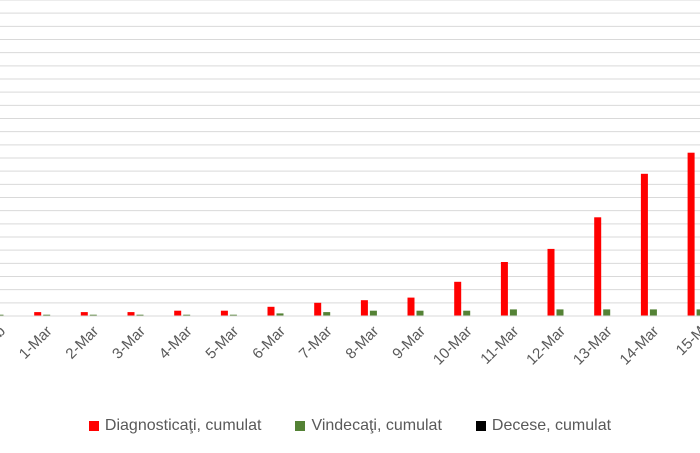 This screenshot has height=453, width=700. What do you see at coordinates (409, 343) in the screenshot?
I see `x-tick-label: 9-Mar` at bounding box center [409, 343].